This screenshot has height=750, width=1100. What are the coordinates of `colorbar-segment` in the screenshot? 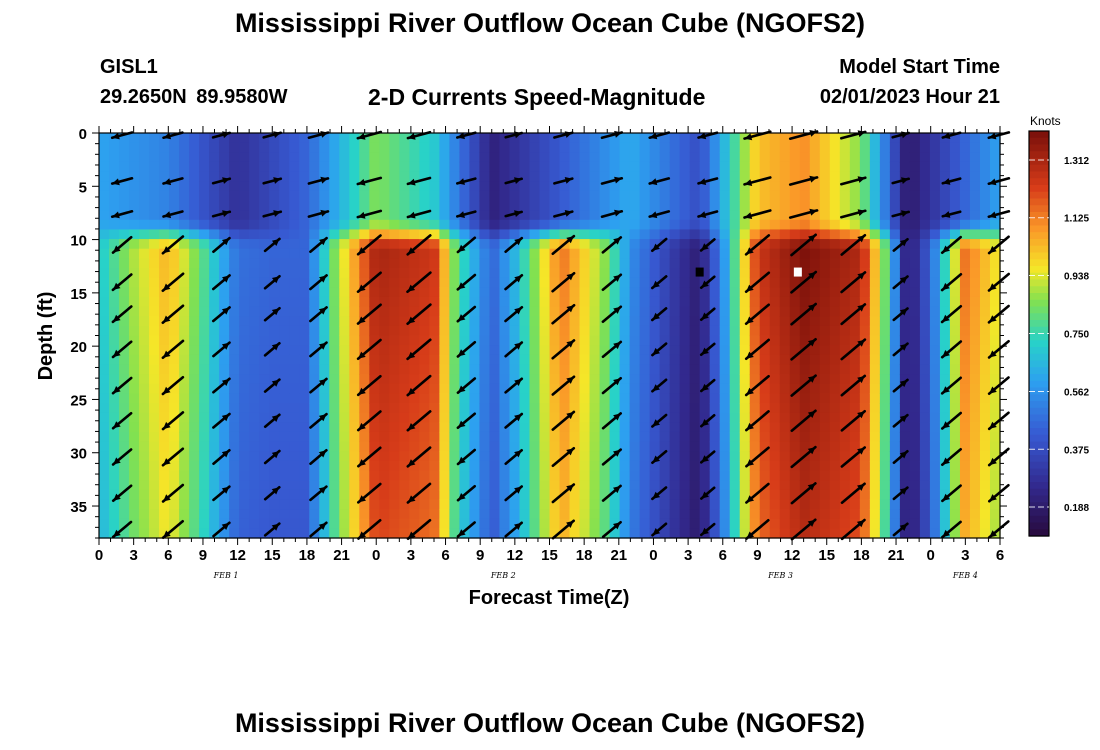 It's located at (1039, 182).